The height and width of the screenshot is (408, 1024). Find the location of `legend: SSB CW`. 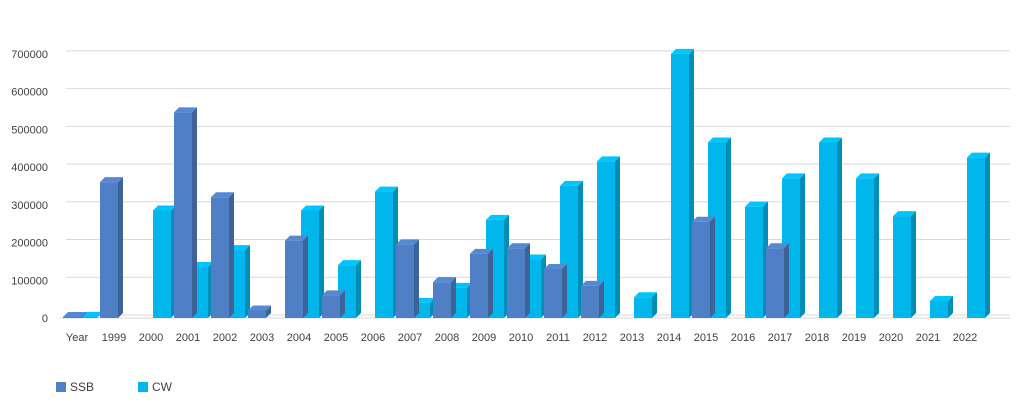

legend: SSB CW is located at coordinates (114, 387).